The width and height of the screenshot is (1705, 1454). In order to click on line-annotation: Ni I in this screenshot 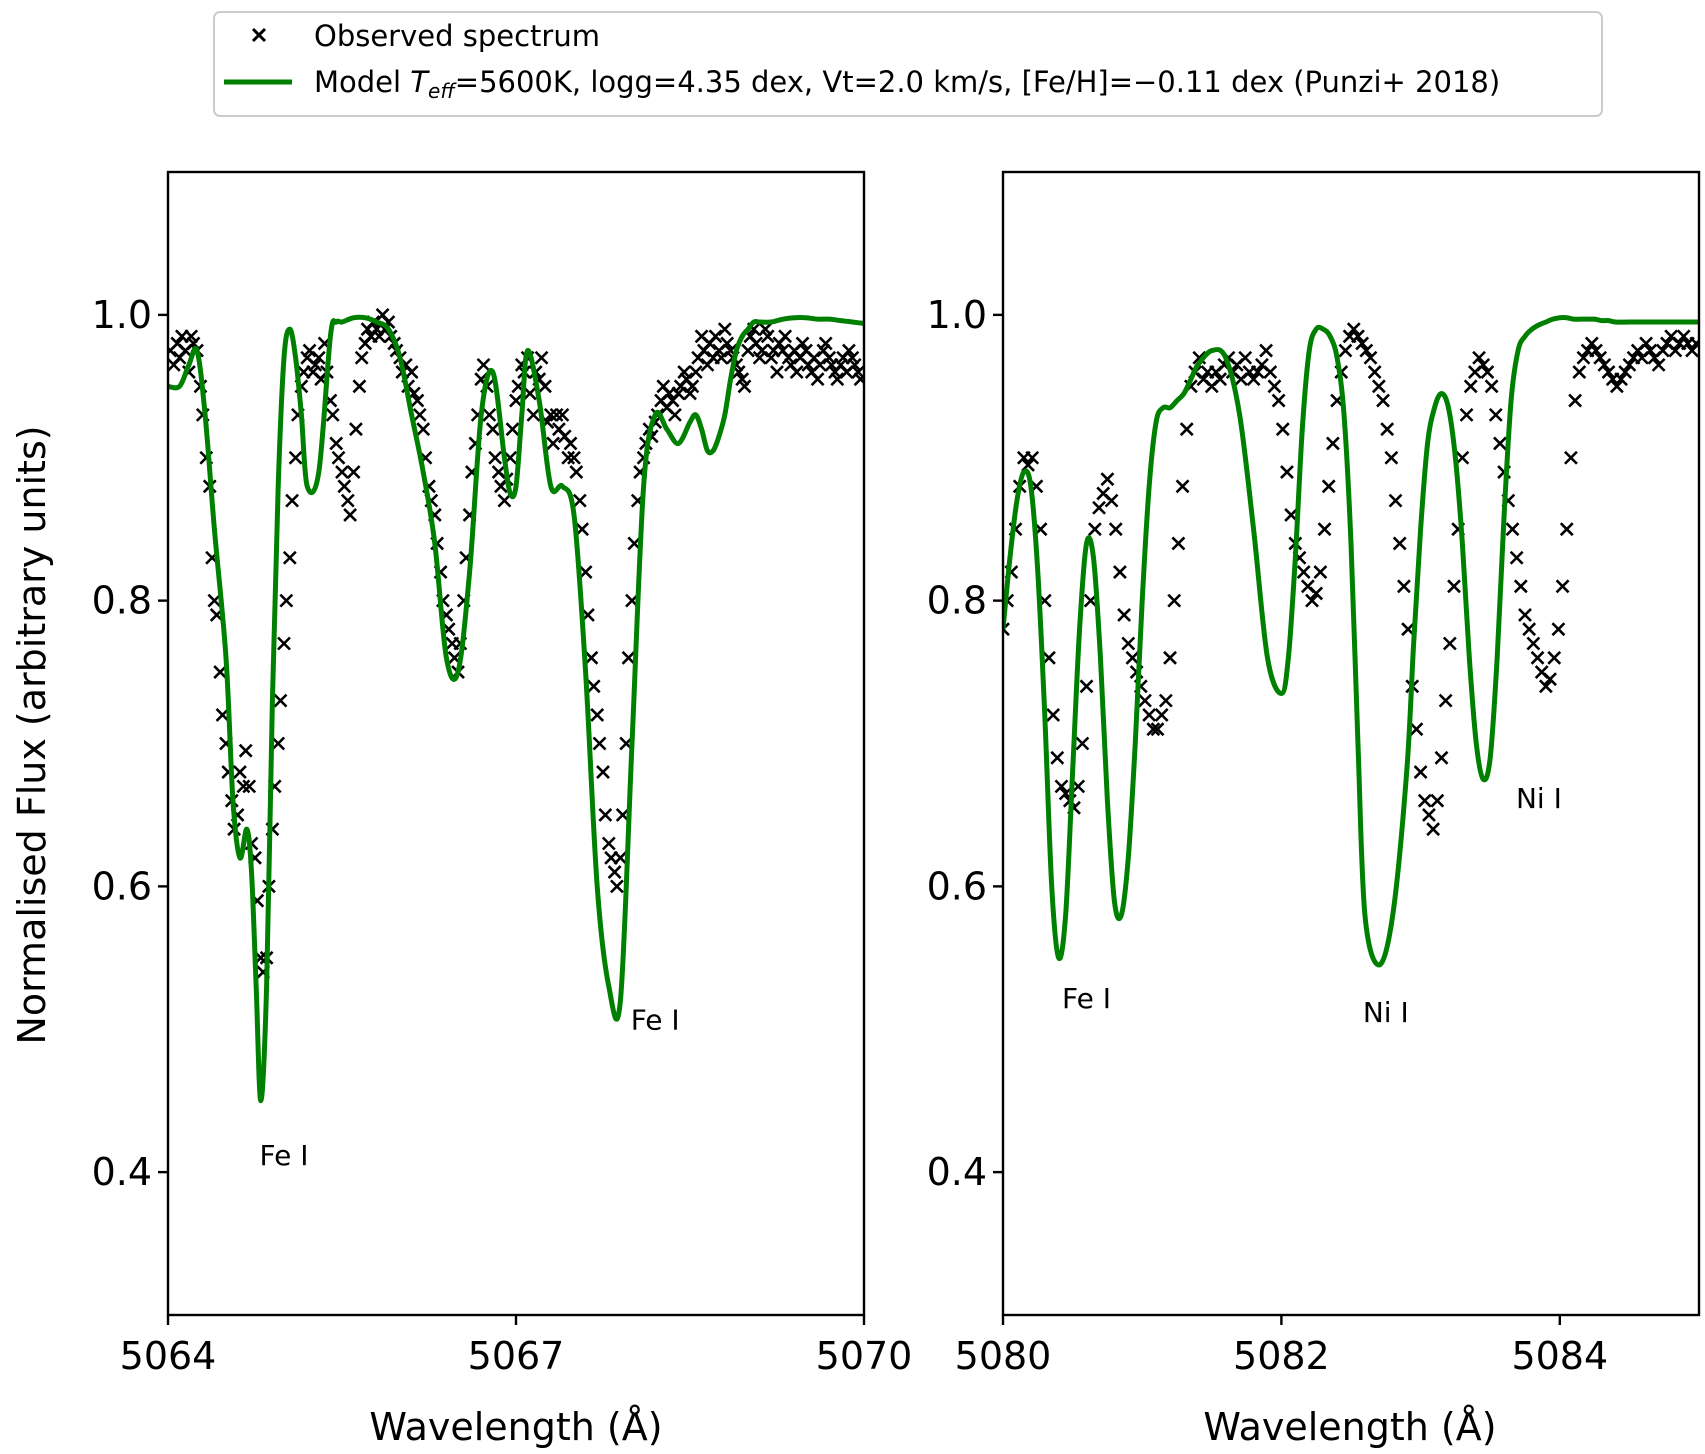, I will do `click(1386, 1012)`.